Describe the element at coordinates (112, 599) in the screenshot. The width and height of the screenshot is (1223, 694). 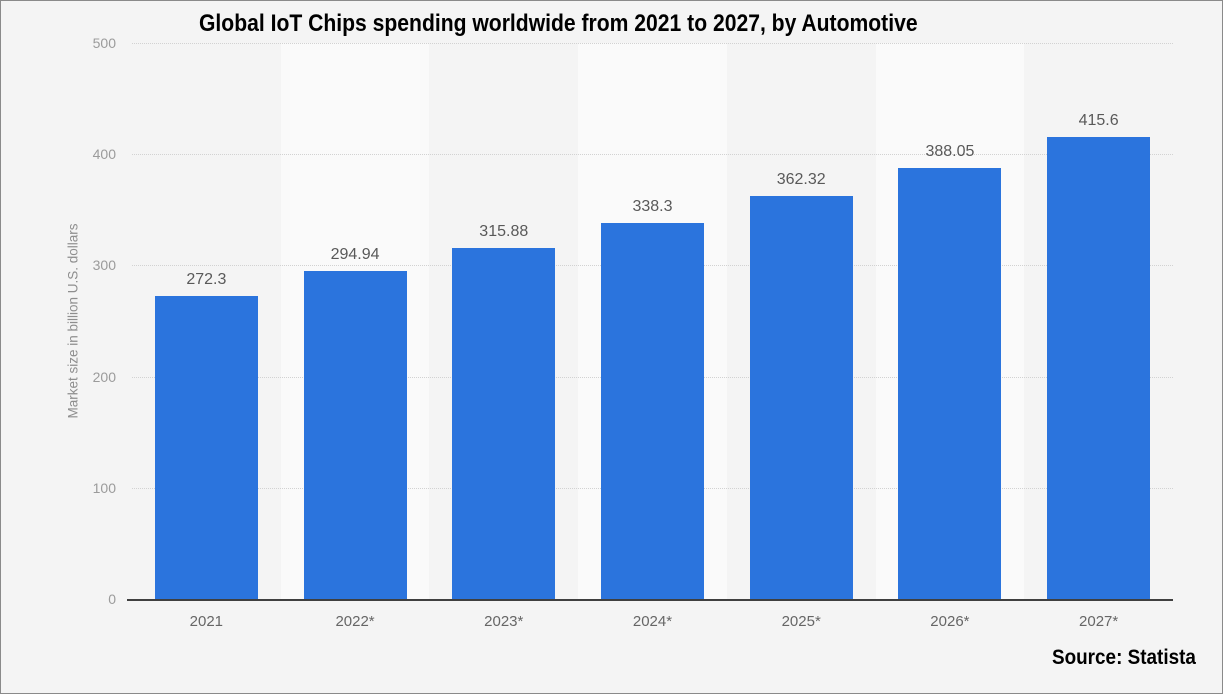
I see `y-tick-label: 0` at that location.